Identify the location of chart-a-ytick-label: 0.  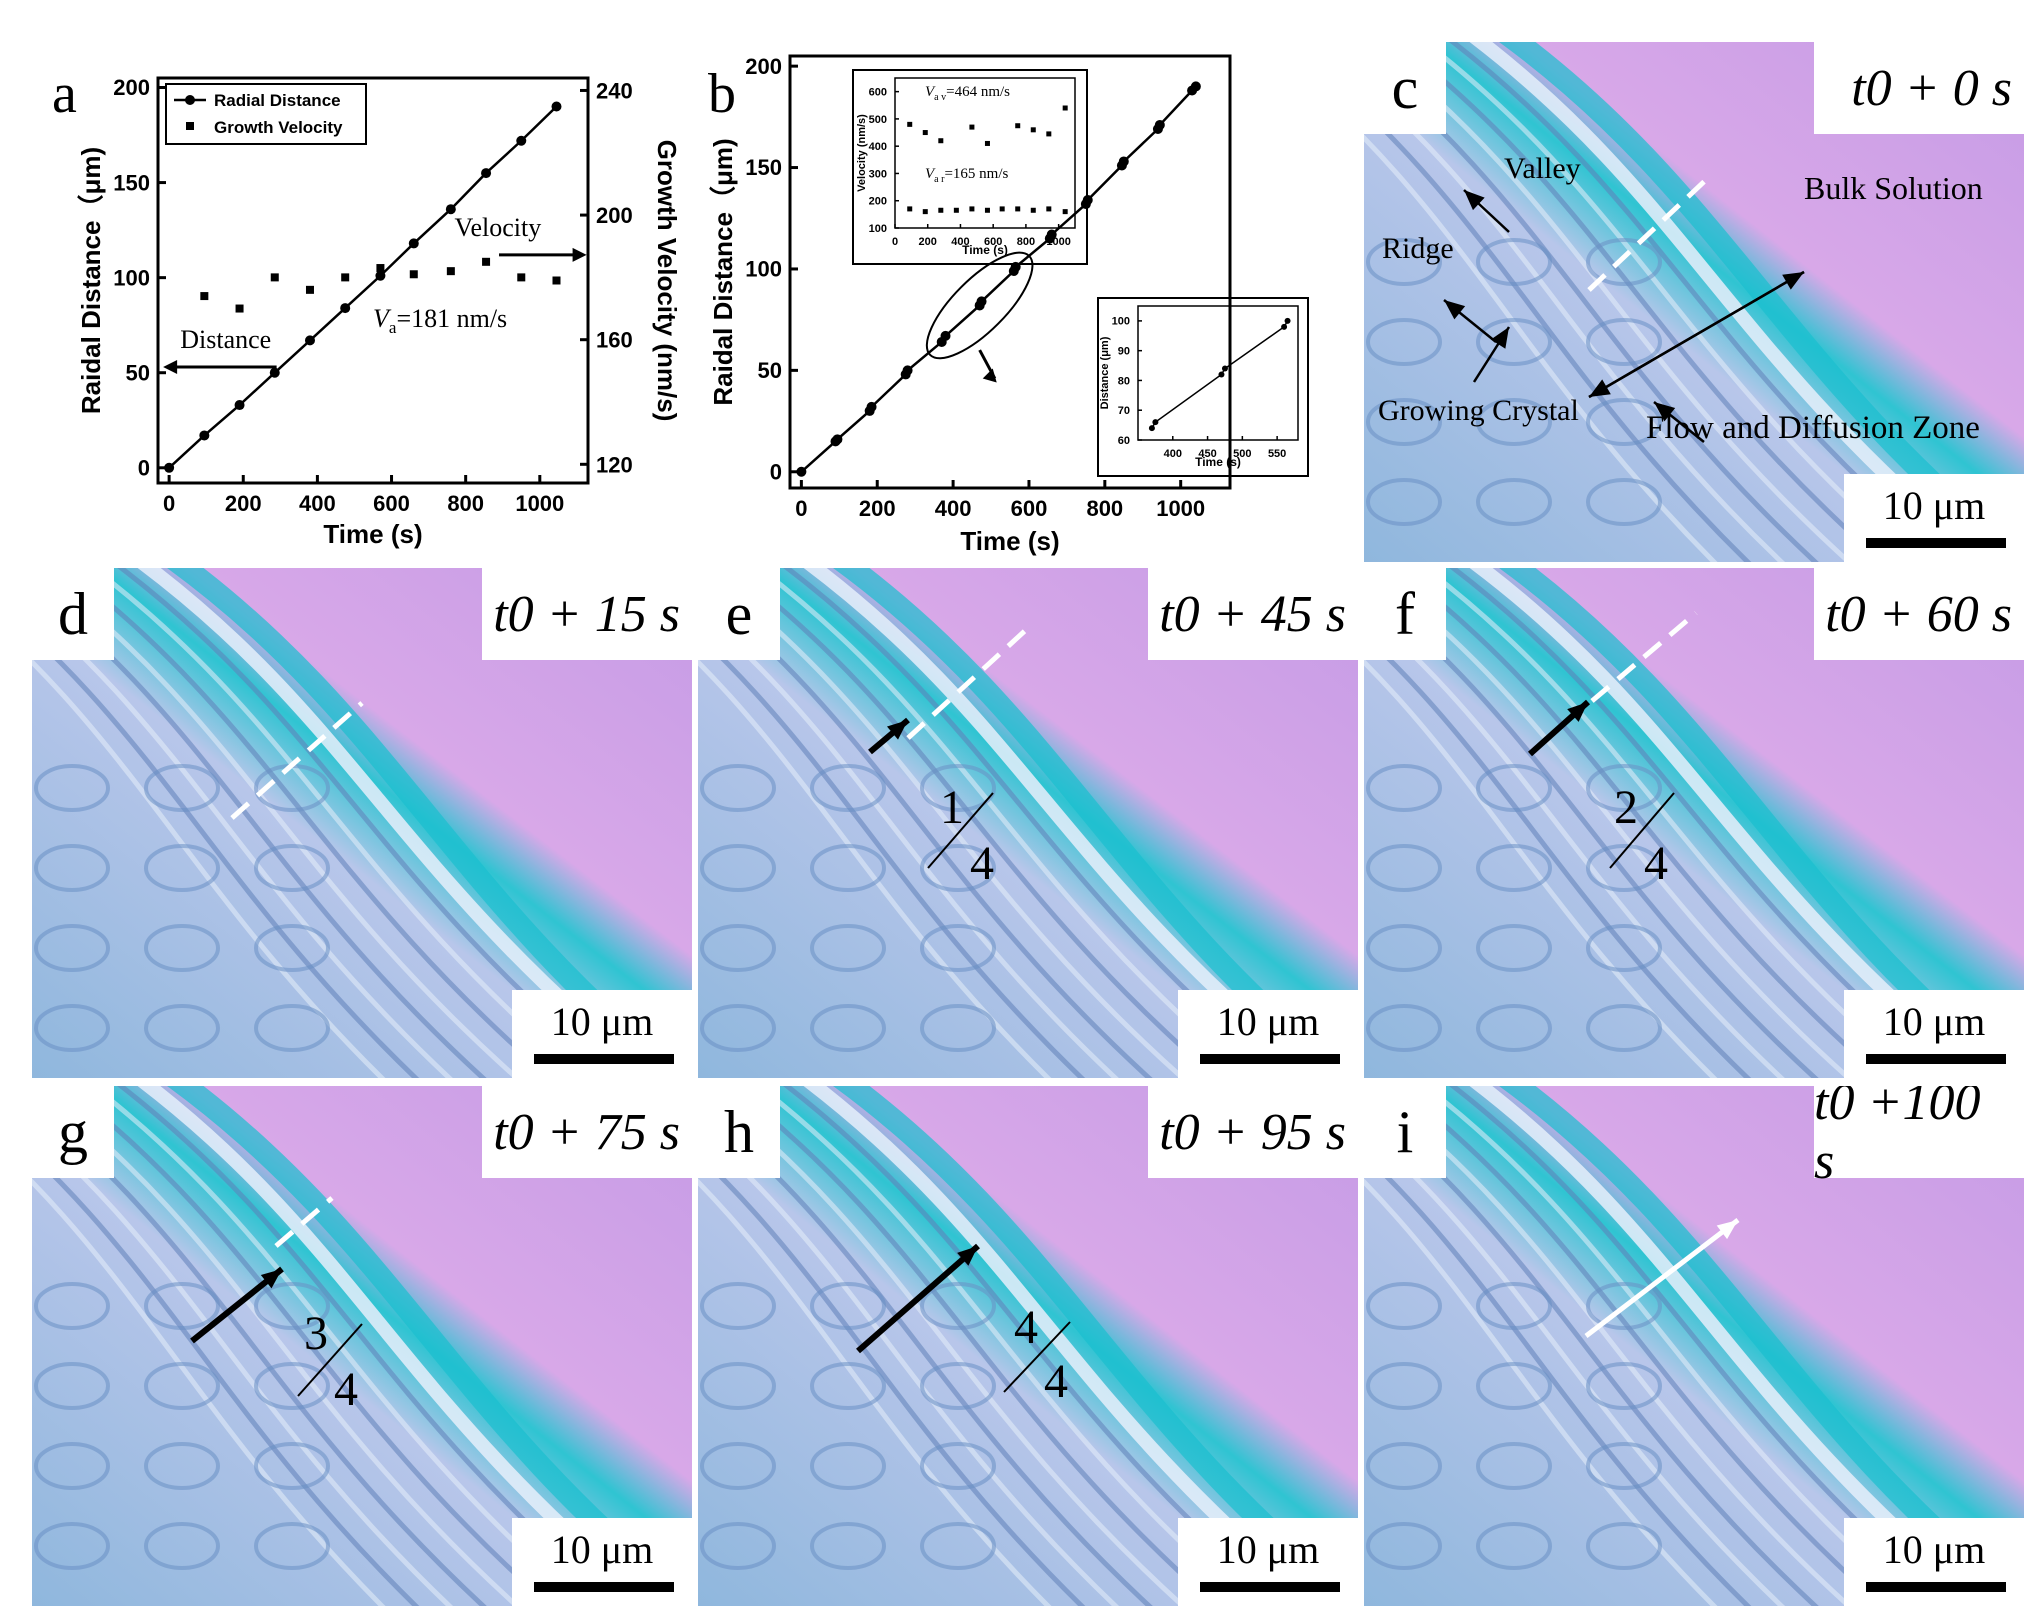
(144, 467).